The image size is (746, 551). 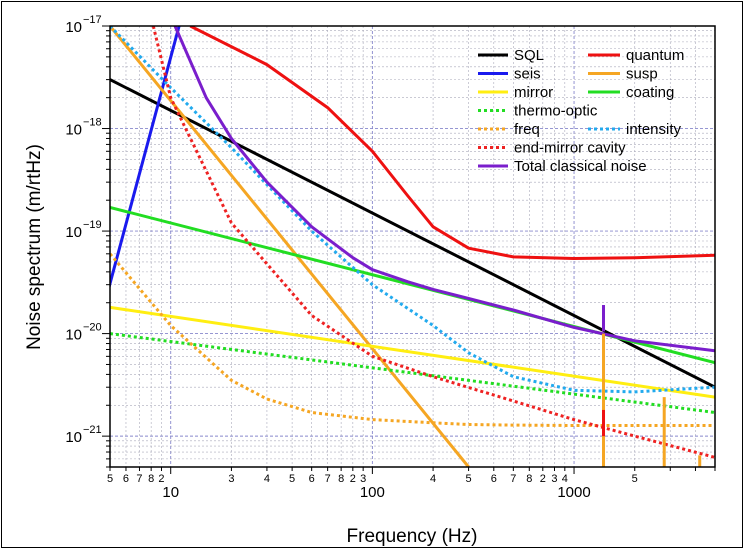 What do you see at coordinates (654, 129) in the screenshot?
I see `legend-label: intensity` at bounding box center [654, 129].